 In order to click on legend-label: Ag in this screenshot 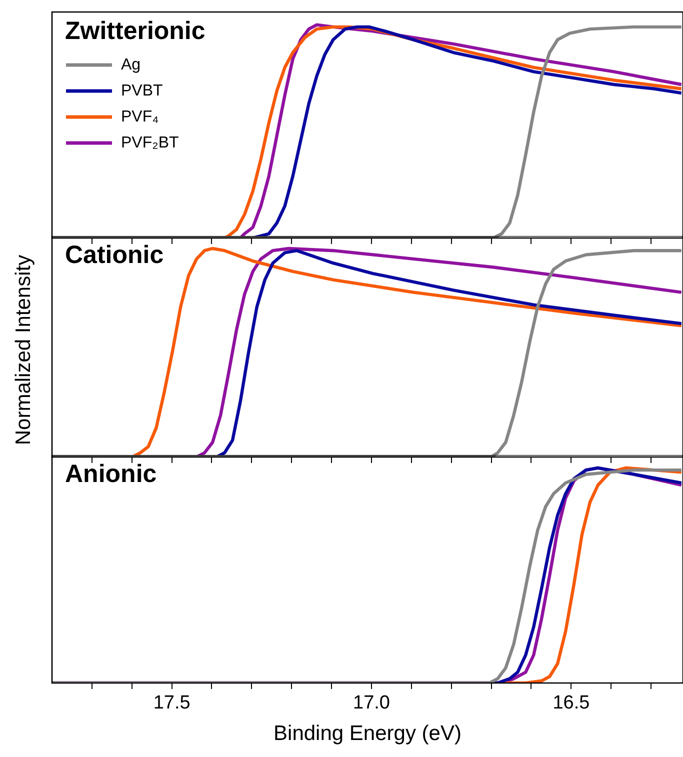, I will do `click(131, 65)`.